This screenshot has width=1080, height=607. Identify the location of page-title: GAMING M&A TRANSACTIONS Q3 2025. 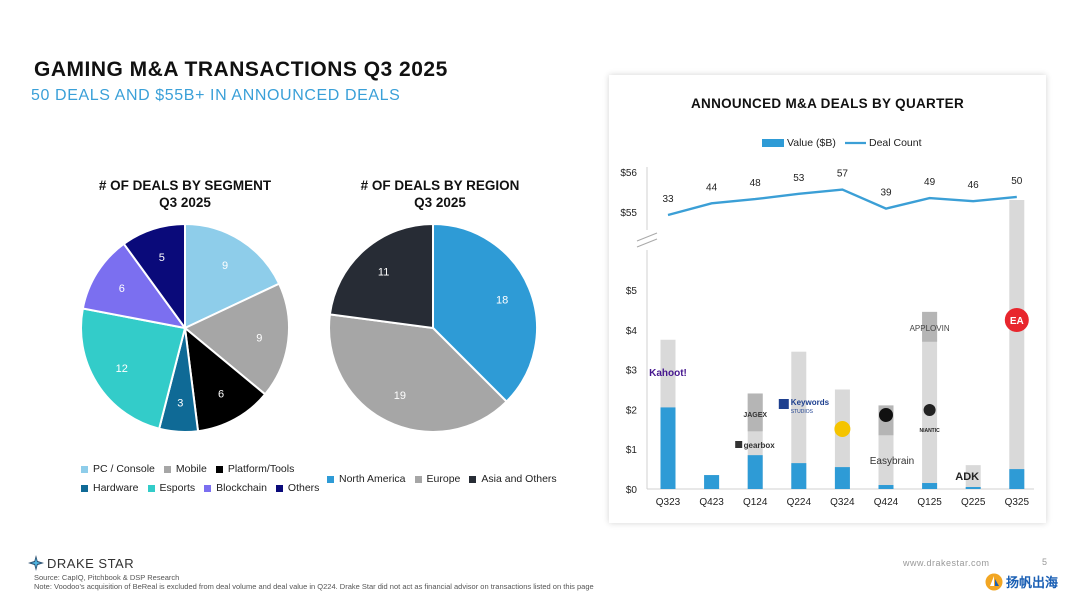
(241, 69).